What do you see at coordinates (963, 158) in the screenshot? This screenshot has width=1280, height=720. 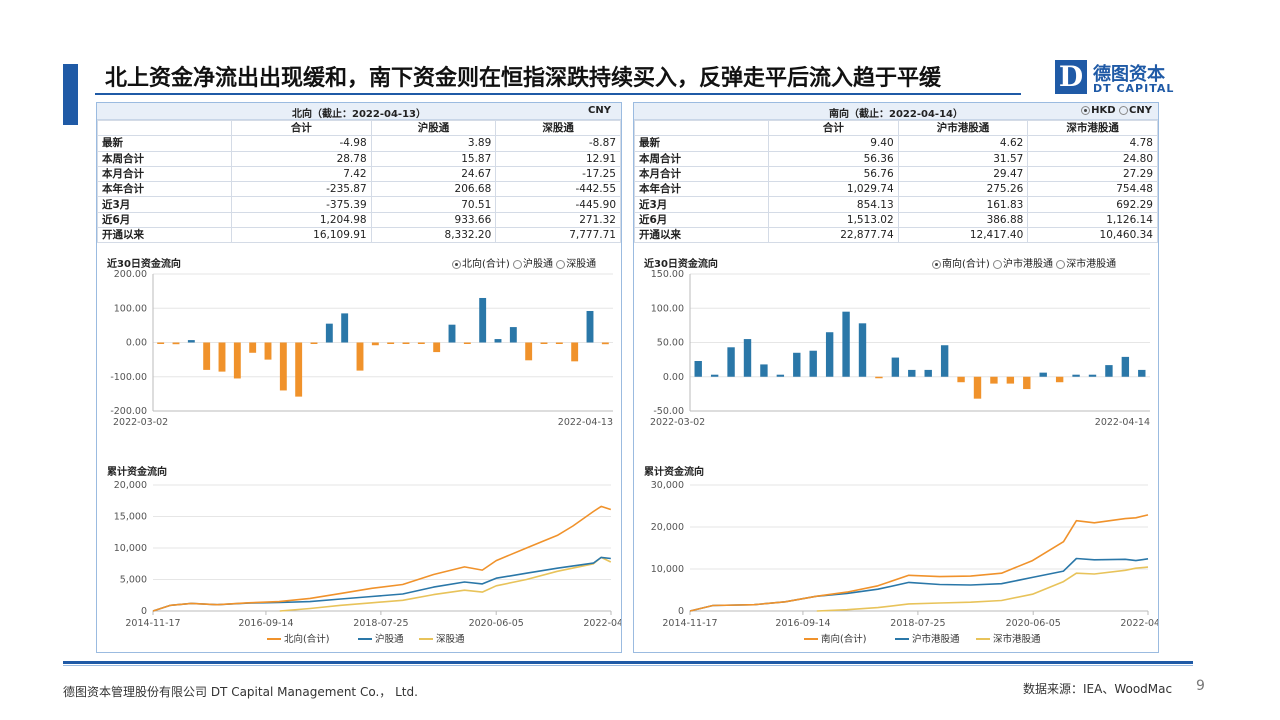 I see `cell: 31.57` at bounding box center [963, 158].